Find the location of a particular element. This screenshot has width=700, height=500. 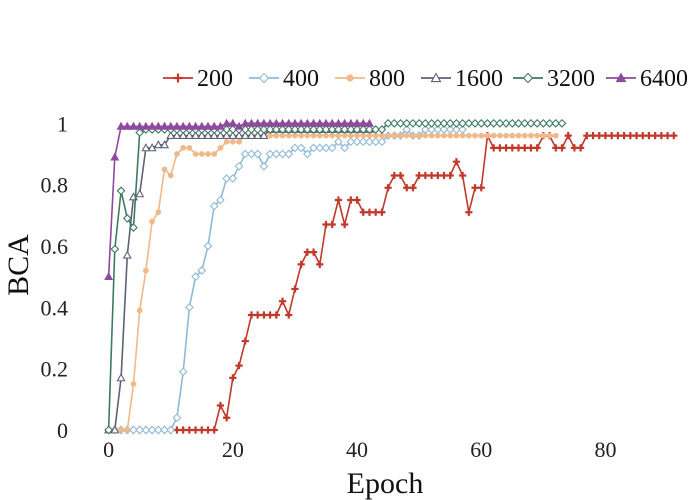

y-tick-label: 0.4 is located at coordinates (55, 307).